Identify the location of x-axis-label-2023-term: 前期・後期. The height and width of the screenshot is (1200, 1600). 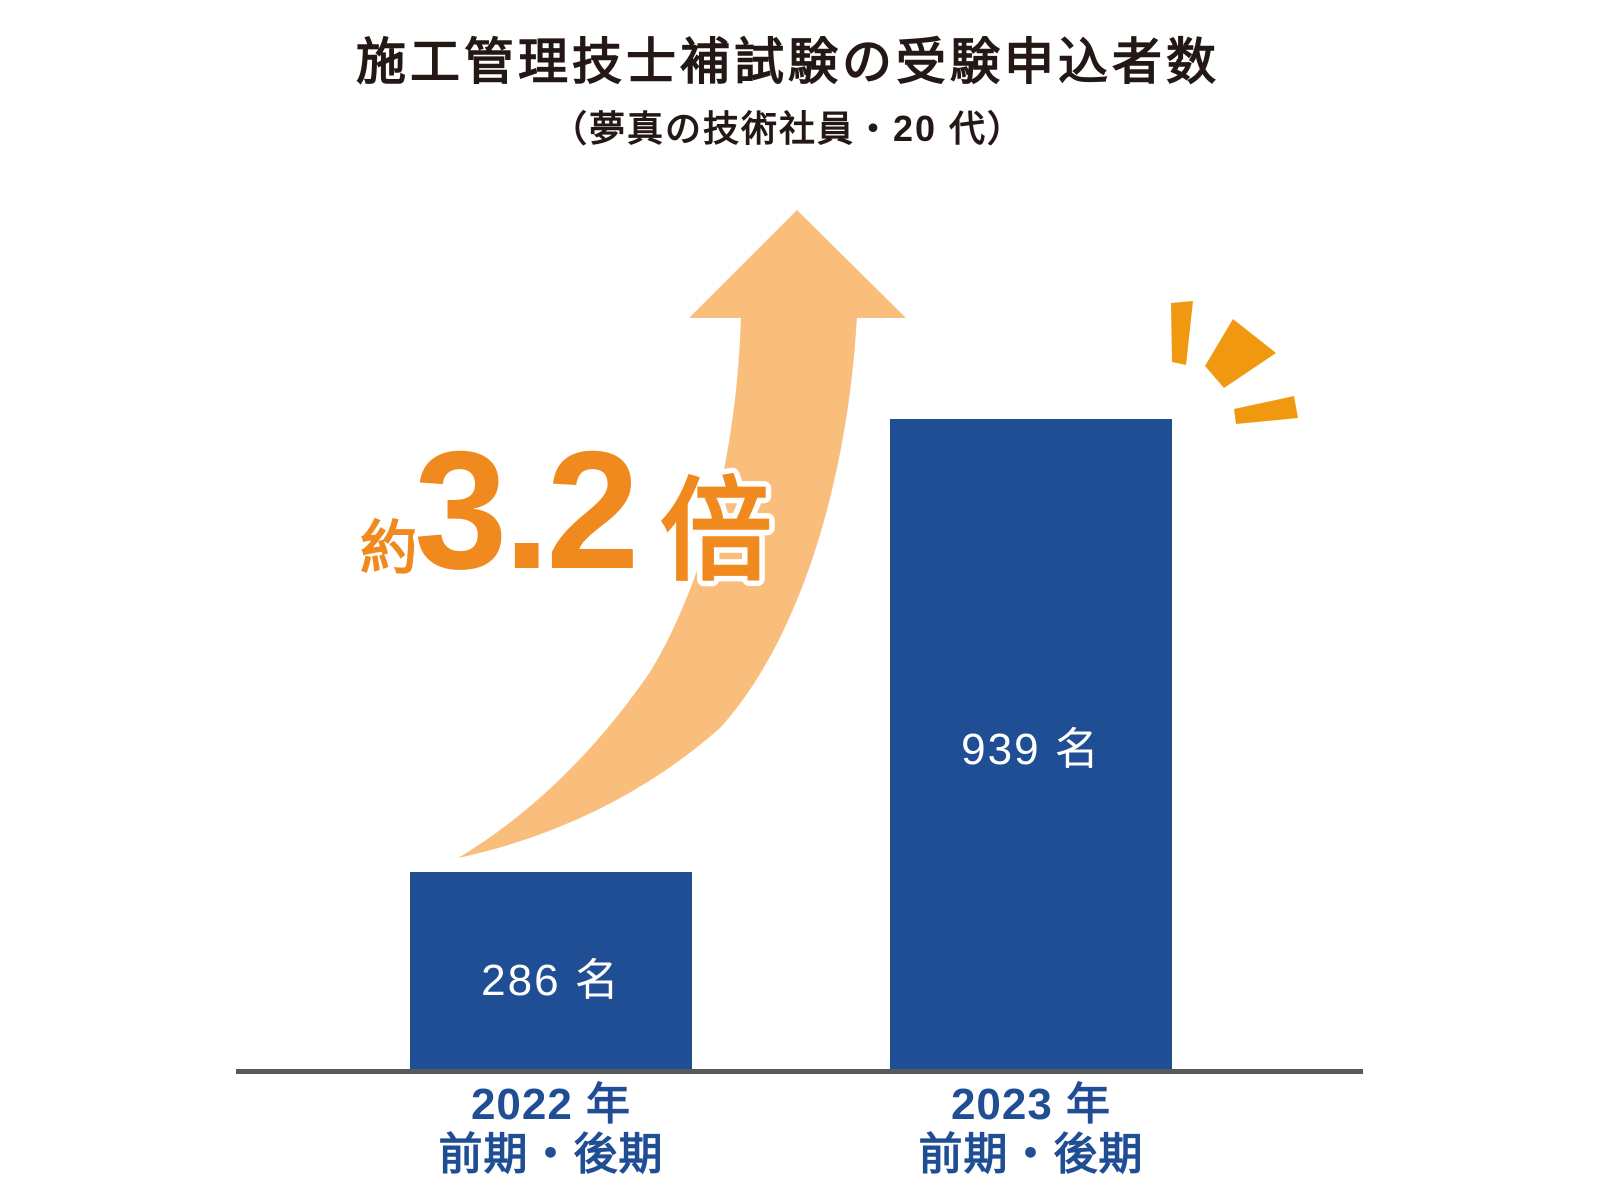
(1031, 1155).